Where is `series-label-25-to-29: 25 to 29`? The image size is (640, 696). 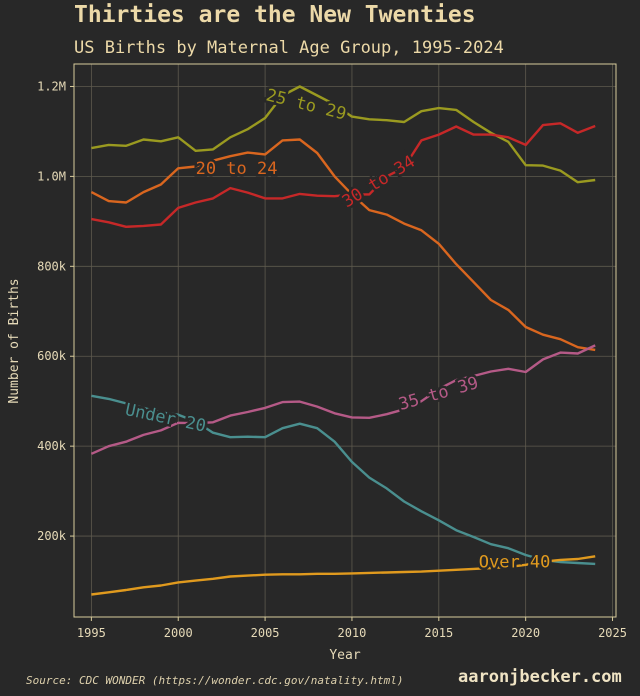 series-label-25-to-29: 25 to 29 is located at coordinates (306, 104).